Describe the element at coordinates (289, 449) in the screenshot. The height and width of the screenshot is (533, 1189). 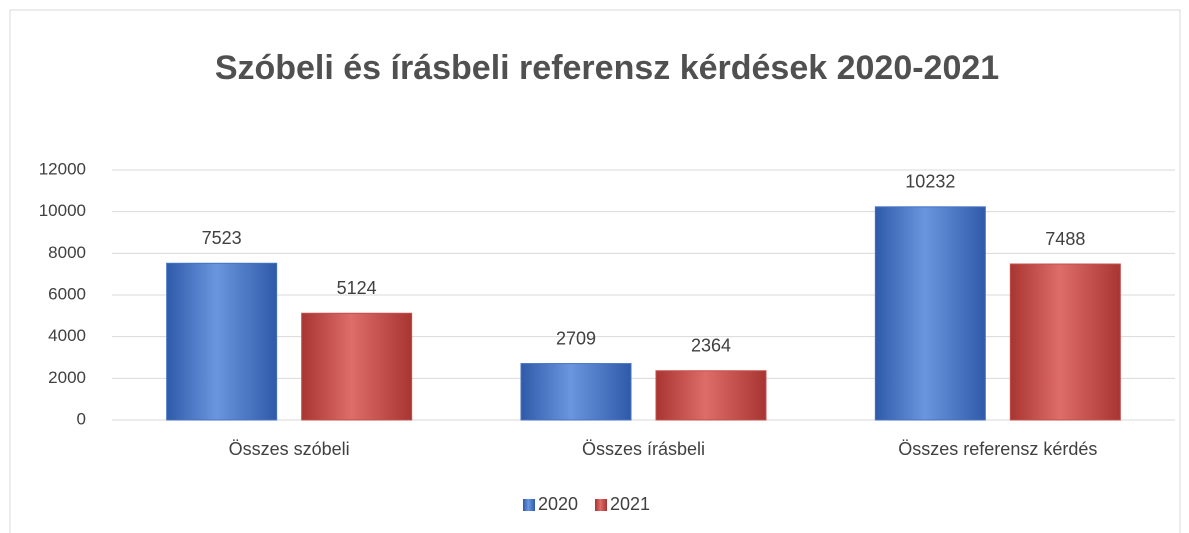
I see `x-tick-label: Összes szóbeli` at that location.